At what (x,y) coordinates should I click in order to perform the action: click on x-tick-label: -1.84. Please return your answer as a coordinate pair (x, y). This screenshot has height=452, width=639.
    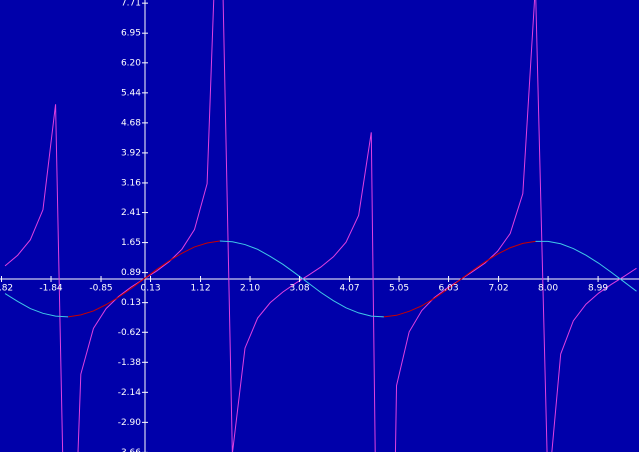
    Looking at the image, I should click on (51, 289).